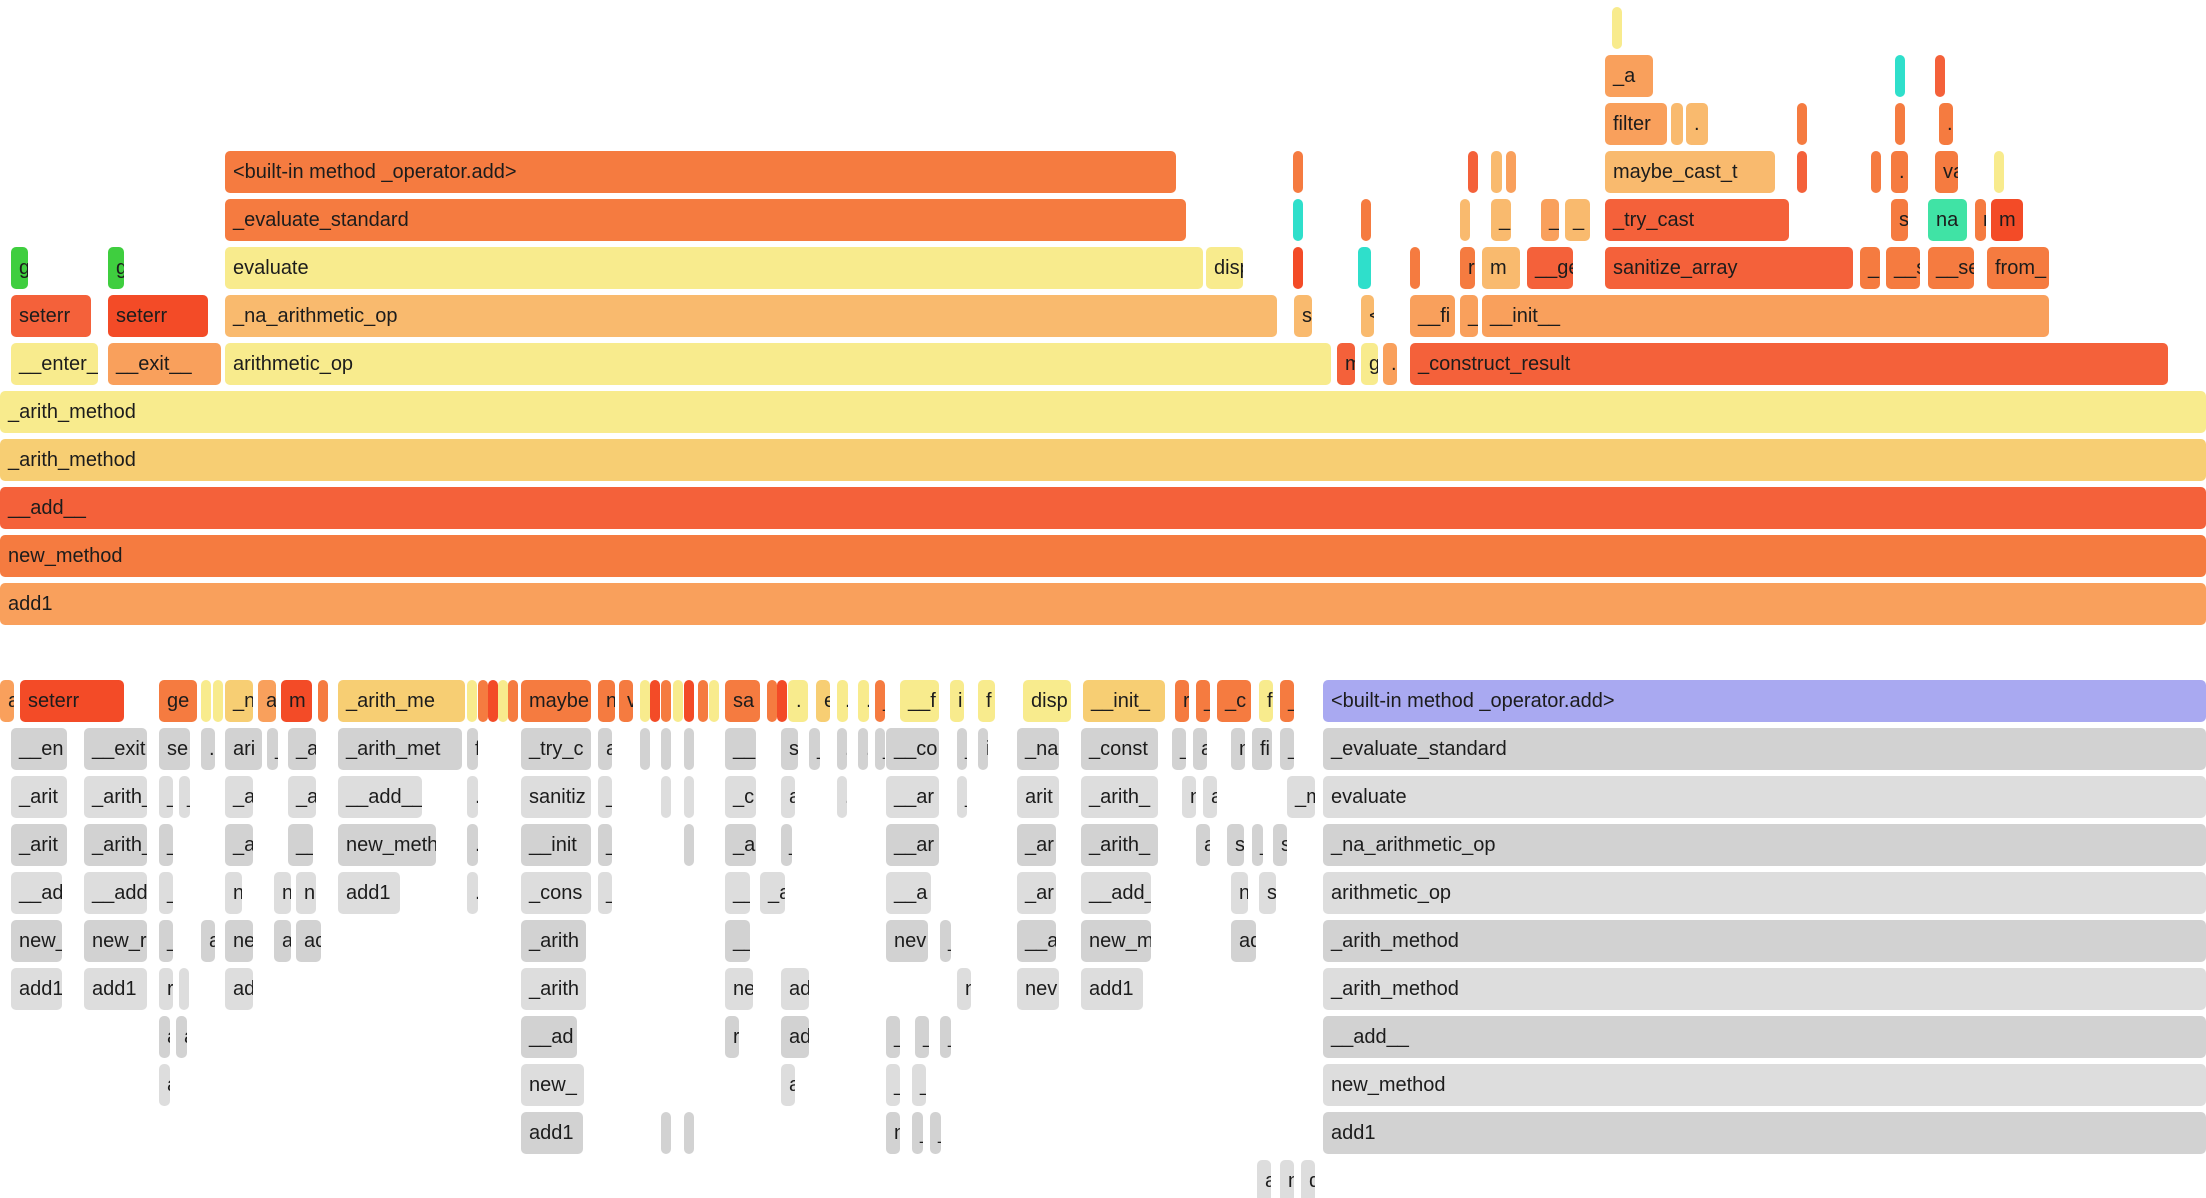  Describe the element at coordinates (823, 701) in the screenshot. I see `frame-e: e` at that location.